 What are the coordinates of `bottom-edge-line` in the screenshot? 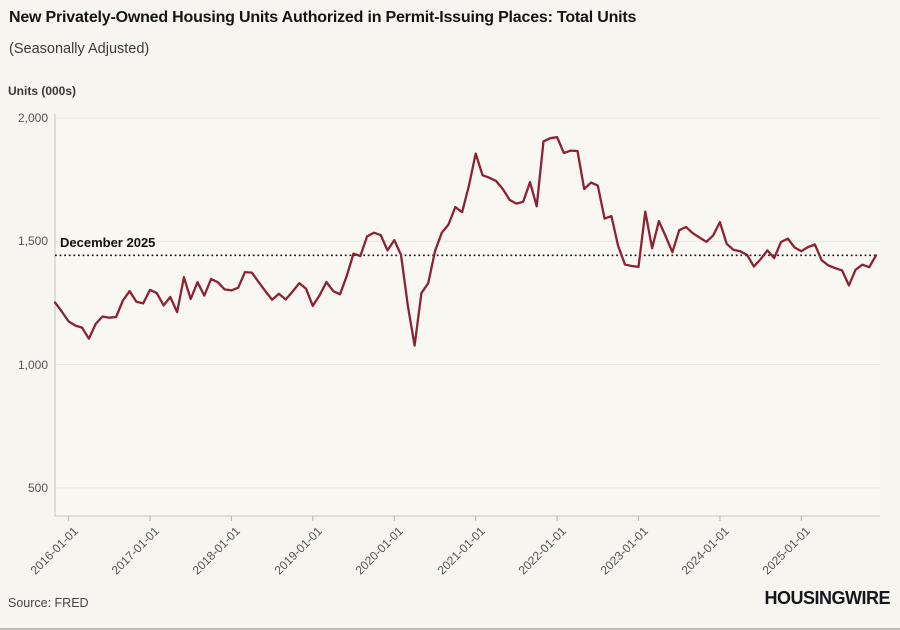 It's located at (450, 629).